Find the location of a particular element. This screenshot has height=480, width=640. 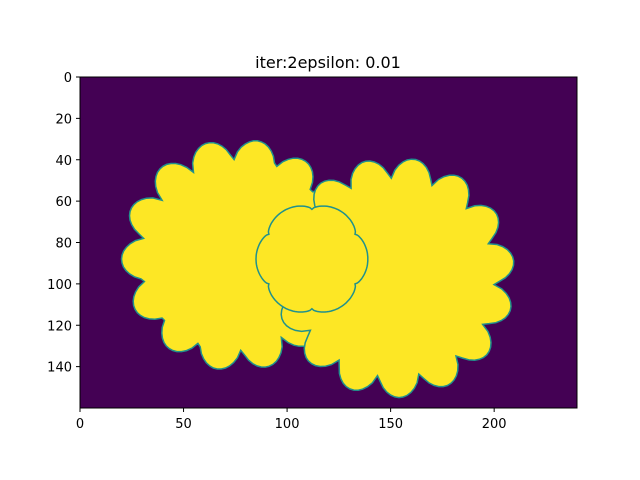

y-tick-label: 0 is located at coordinates (68, 78).